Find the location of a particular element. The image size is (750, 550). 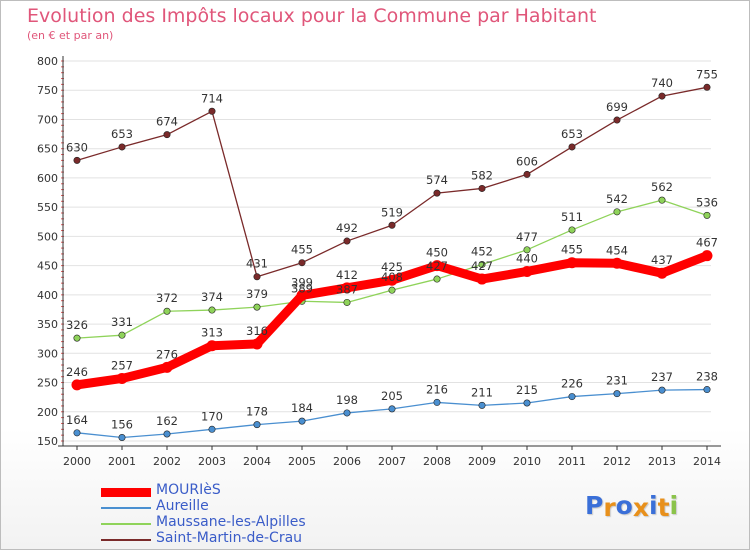

y-tick-label: 450 is located at coordinates (47, 266).